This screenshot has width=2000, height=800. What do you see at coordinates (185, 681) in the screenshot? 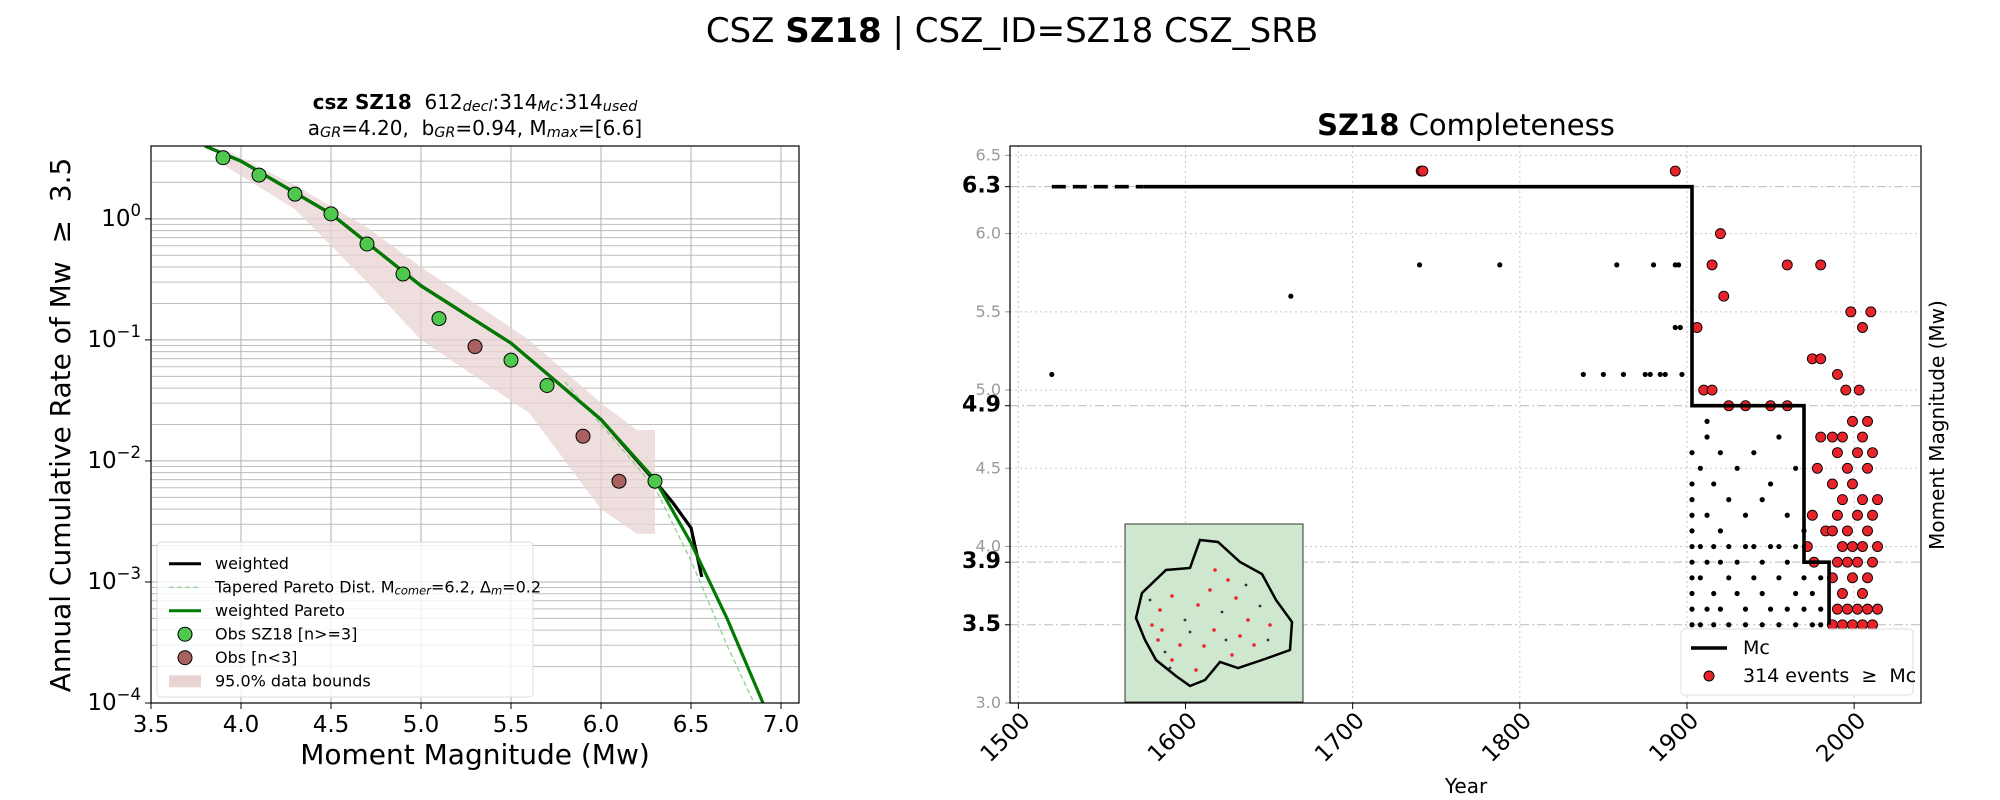
I see `legend-patch` at bounding box center [185, 681].